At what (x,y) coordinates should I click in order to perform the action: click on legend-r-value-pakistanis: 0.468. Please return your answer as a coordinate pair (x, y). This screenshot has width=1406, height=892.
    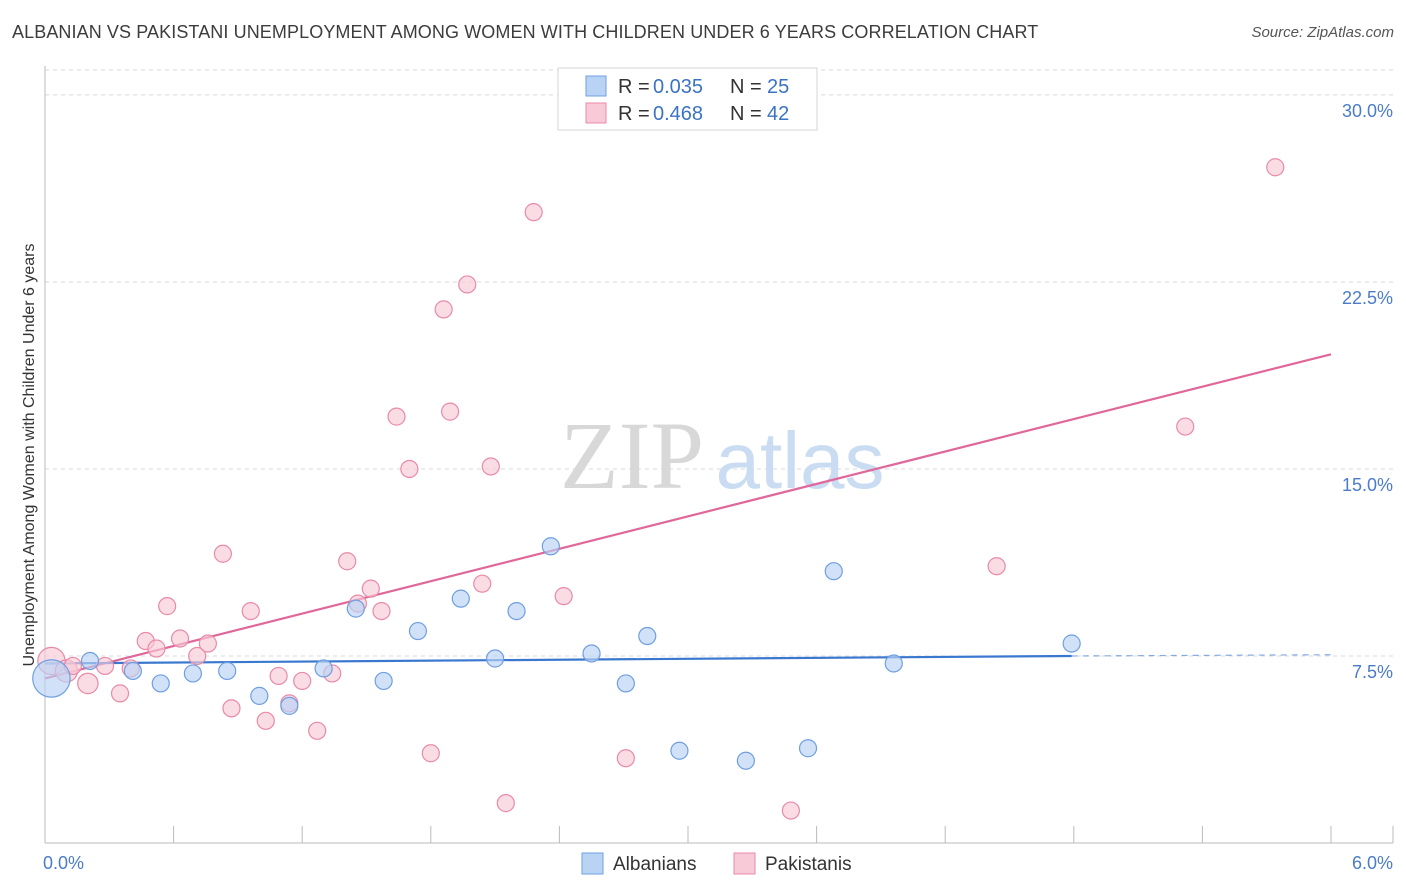
    Looking at the image, I should click on (678, 114).